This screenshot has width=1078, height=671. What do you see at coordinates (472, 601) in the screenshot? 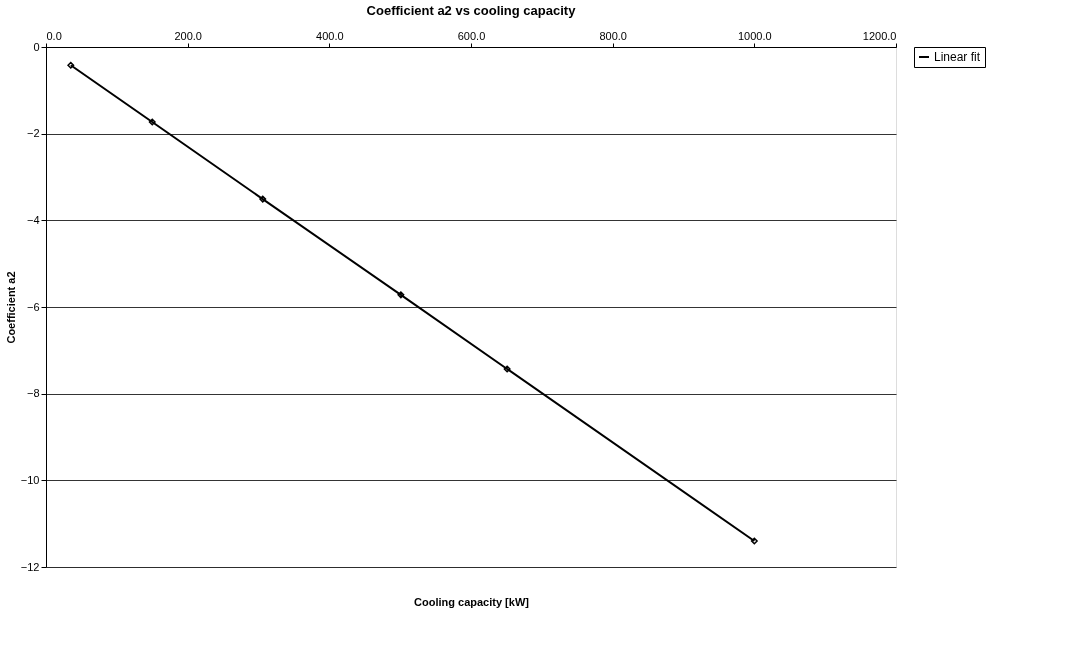
I see `x-axis-title: Cooling capacity [kW]` at bounding box center [472, 601].